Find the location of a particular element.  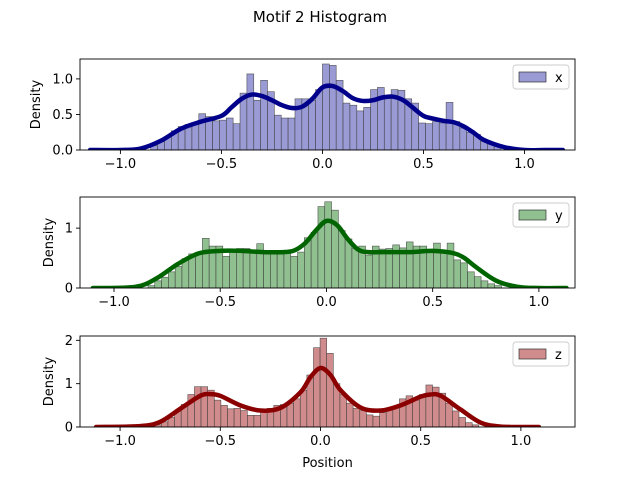

y-tick-label: 1 is located at coordinates (69, 229).